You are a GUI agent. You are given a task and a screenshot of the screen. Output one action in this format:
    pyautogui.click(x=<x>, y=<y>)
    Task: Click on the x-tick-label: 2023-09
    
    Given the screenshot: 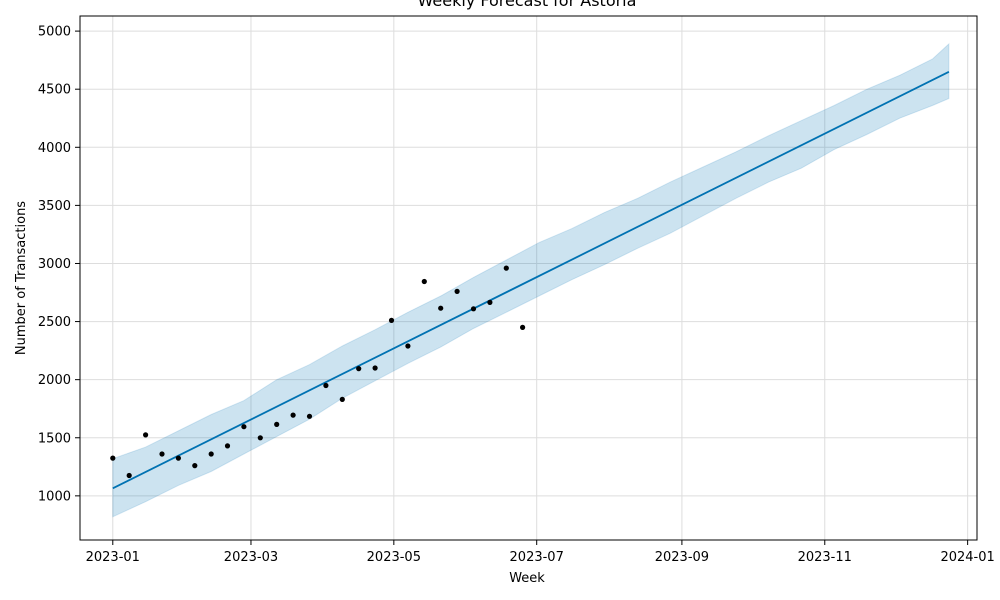 What is the action you would take?
    pyautogui.click(x=682, y=557)
    